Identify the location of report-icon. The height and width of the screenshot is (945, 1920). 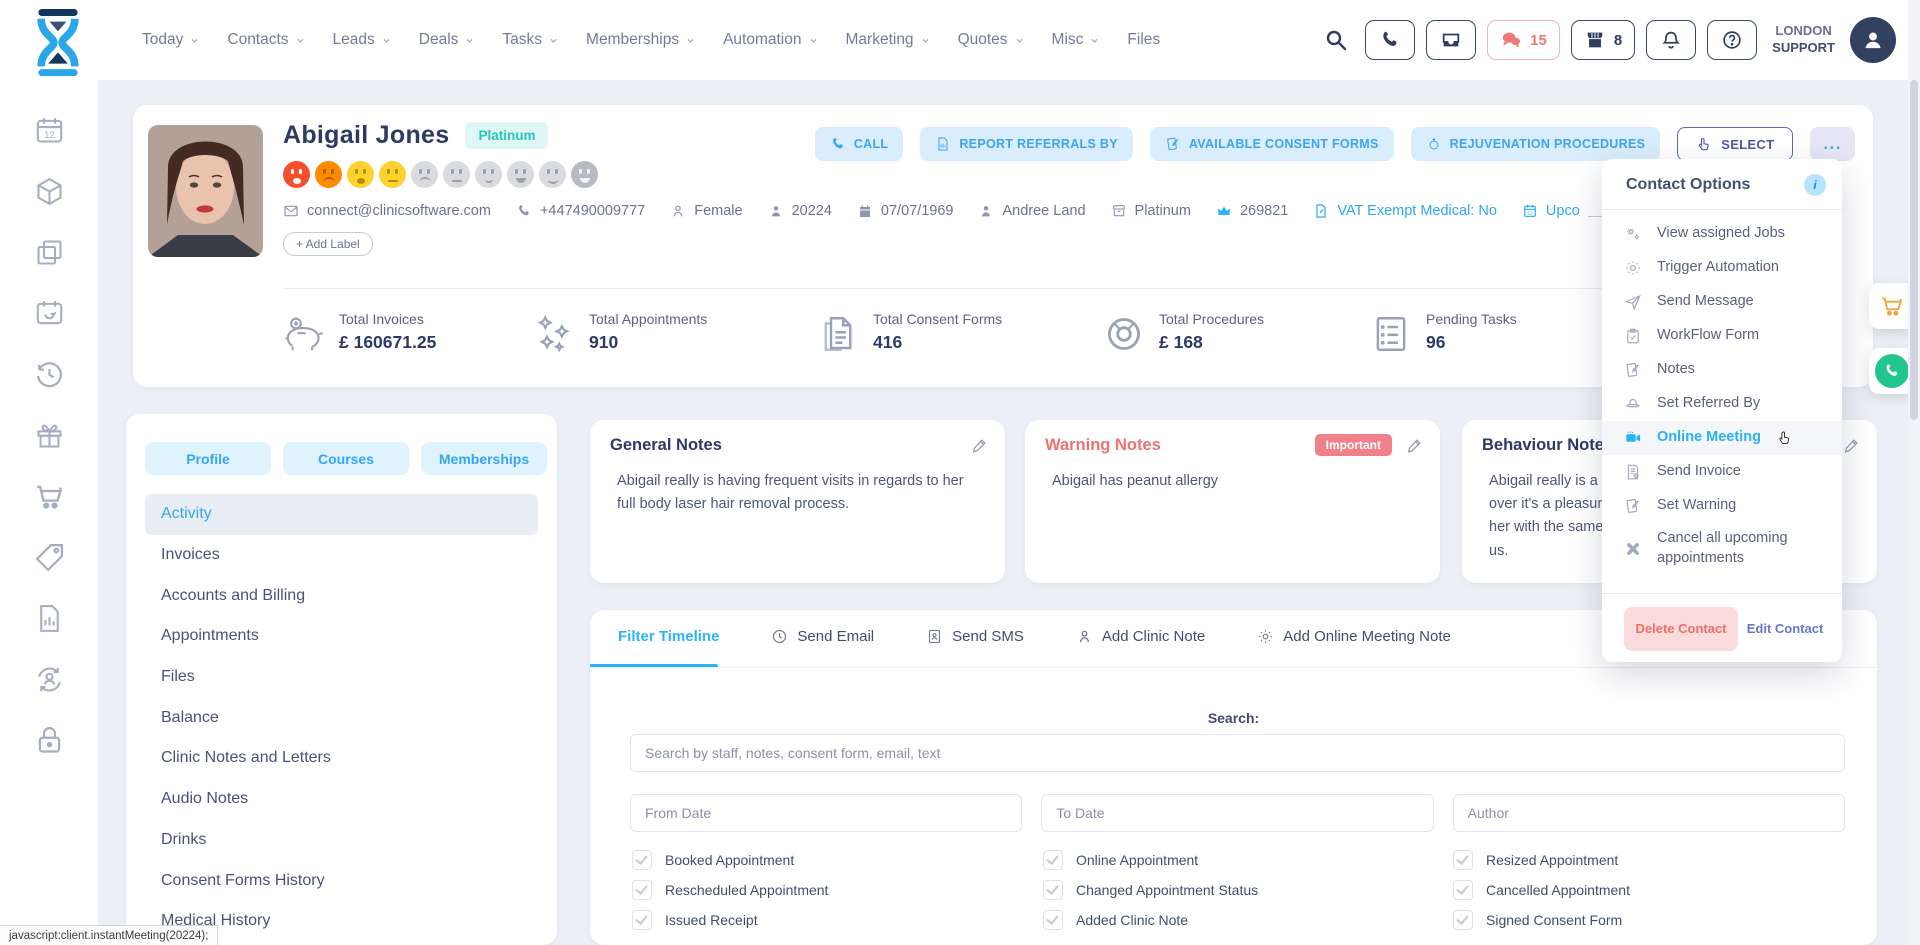
(49, 618).